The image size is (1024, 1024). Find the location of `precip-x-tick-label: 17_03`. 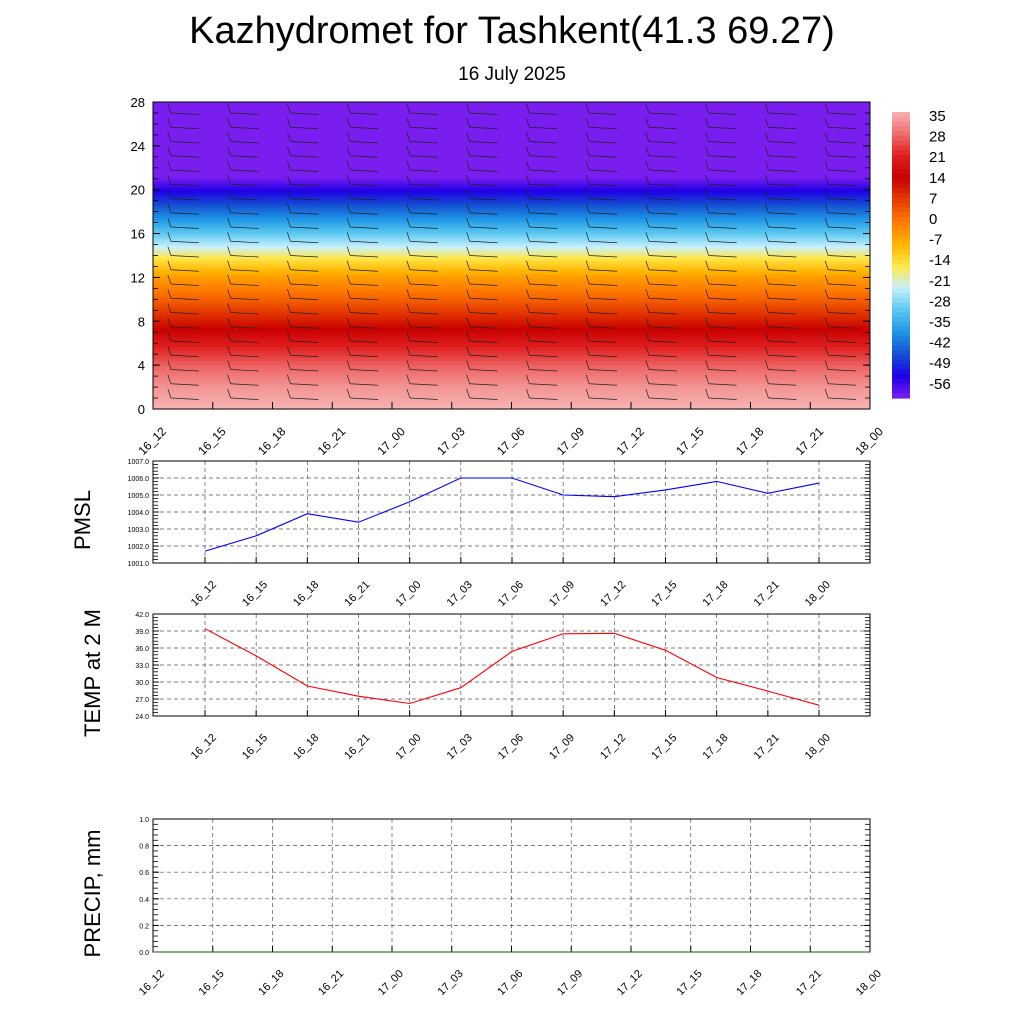

precip-x-tick-label: 17_03 is located at coordinates (451, 983).